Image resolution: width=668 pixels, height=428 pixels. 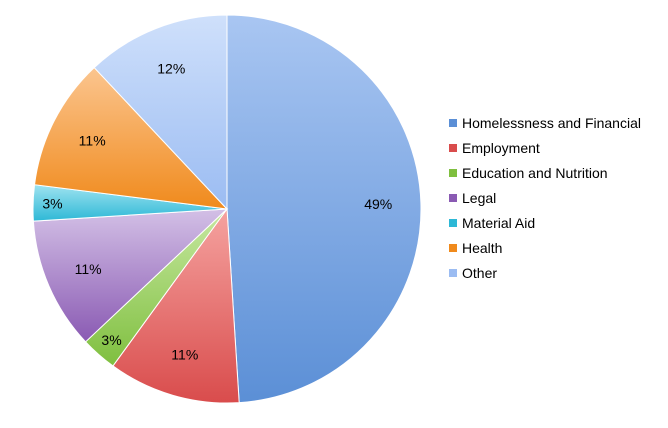 What do you see at coordinates (176, 305) in the screenshot?
I see `pie-slice-employment` at bounding box center [176, 305].